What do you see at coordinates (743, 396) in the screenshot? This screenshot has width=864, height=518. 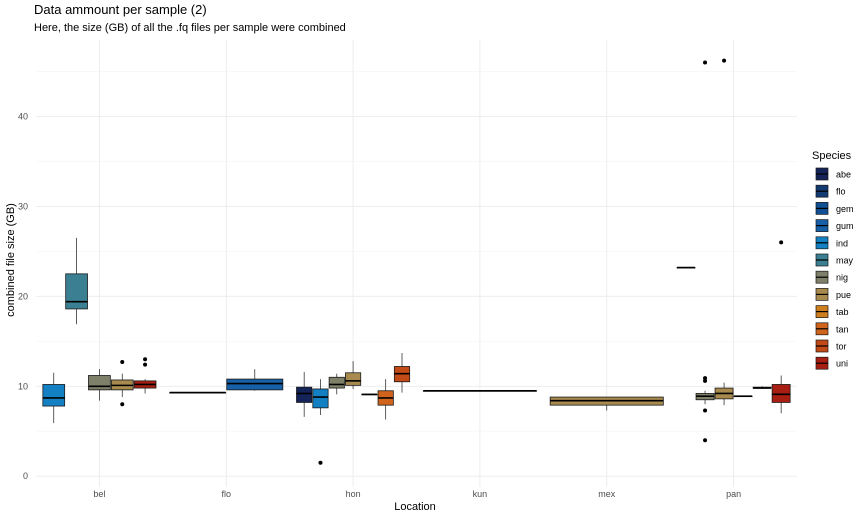 I see `box-pan-tab` at bounding box center [743, 396].